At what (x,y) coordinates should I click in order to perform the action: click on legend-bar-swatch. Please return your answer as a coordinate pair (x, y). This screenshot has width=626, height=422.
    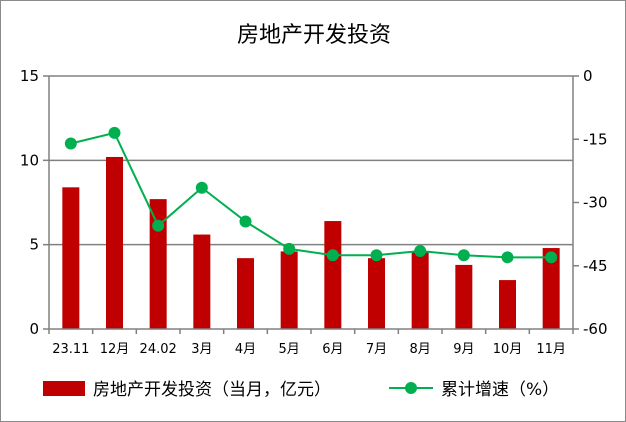
    Looking at the image, I should click on (64, 388).